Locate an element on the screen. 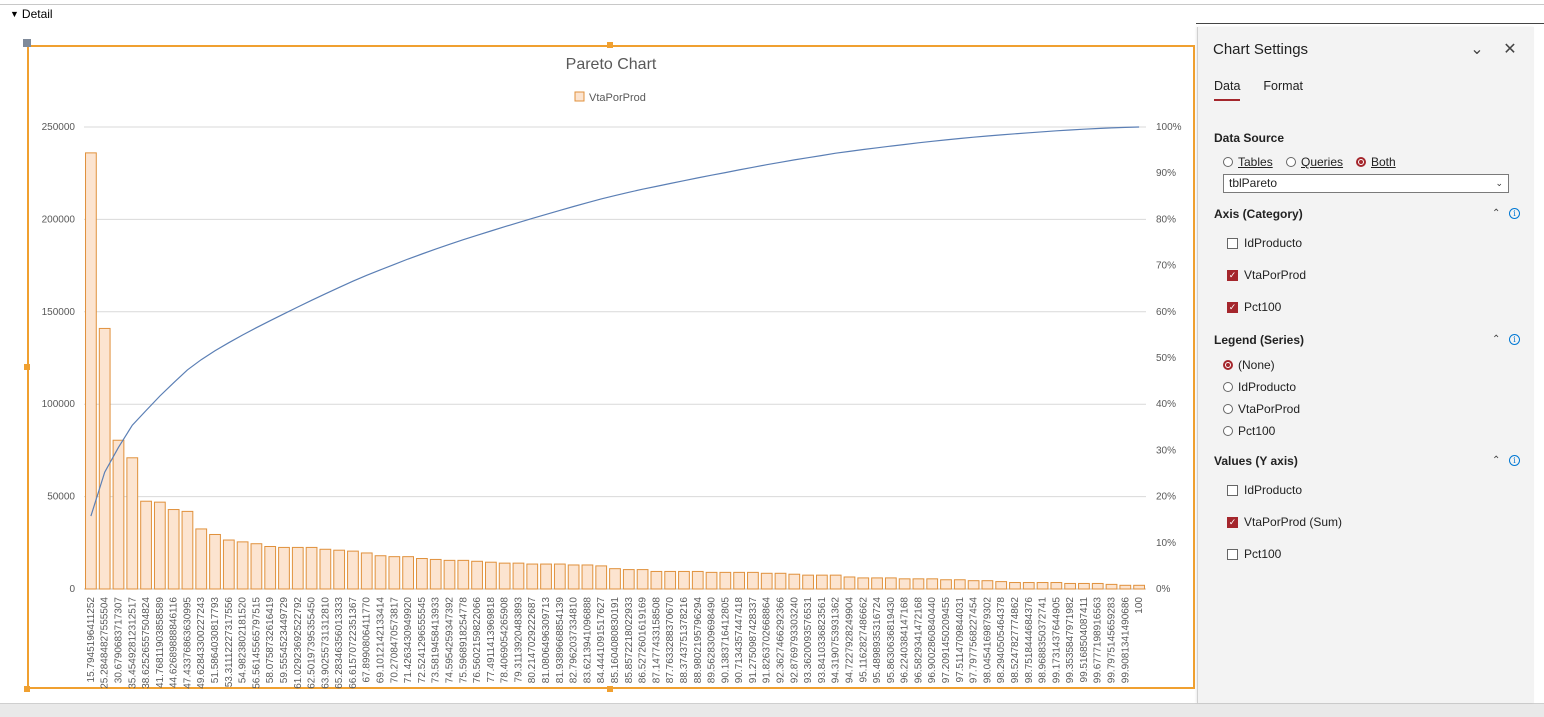  resize-handle-top is located at coordinates (610, 45).